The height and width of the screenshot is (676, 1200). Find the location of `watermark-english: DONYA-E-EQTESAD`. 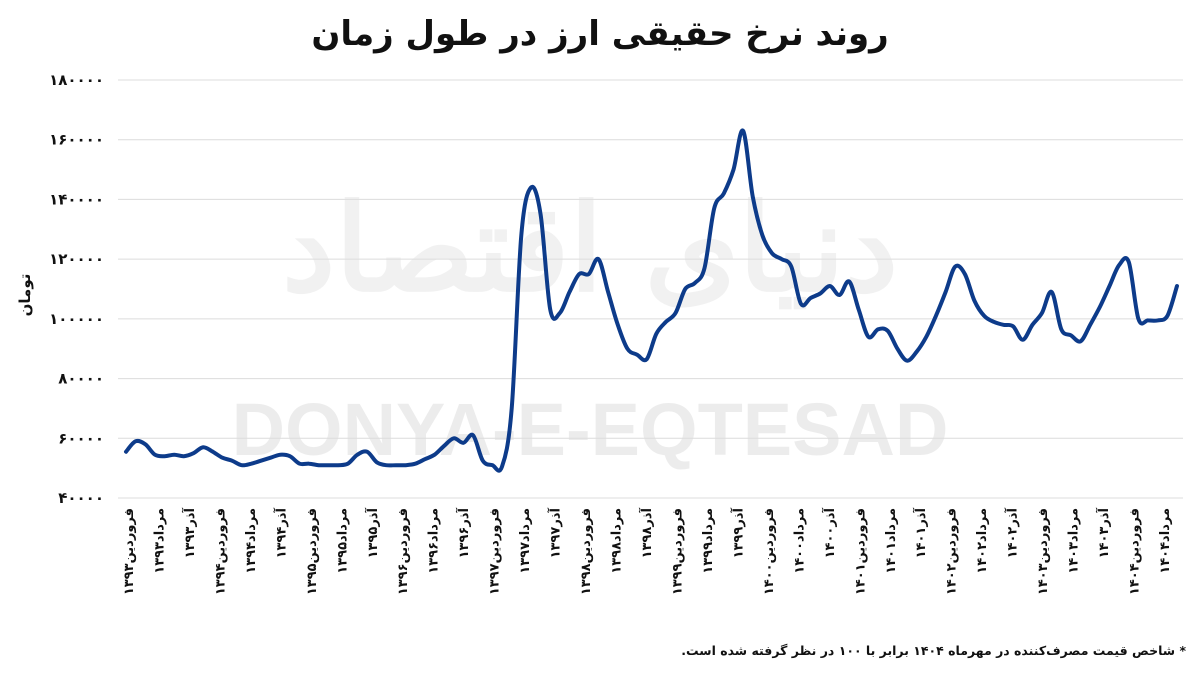

watermark-english: DONYA-E-EQTESAD is located at coordinates (590, 429).